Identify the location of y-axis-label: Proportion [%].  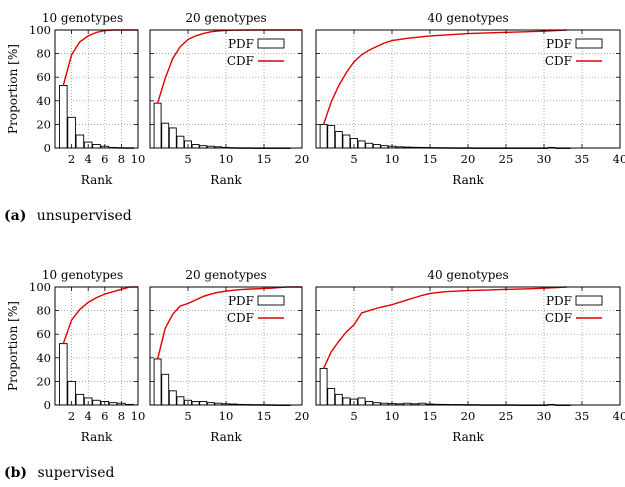
(13, 346).